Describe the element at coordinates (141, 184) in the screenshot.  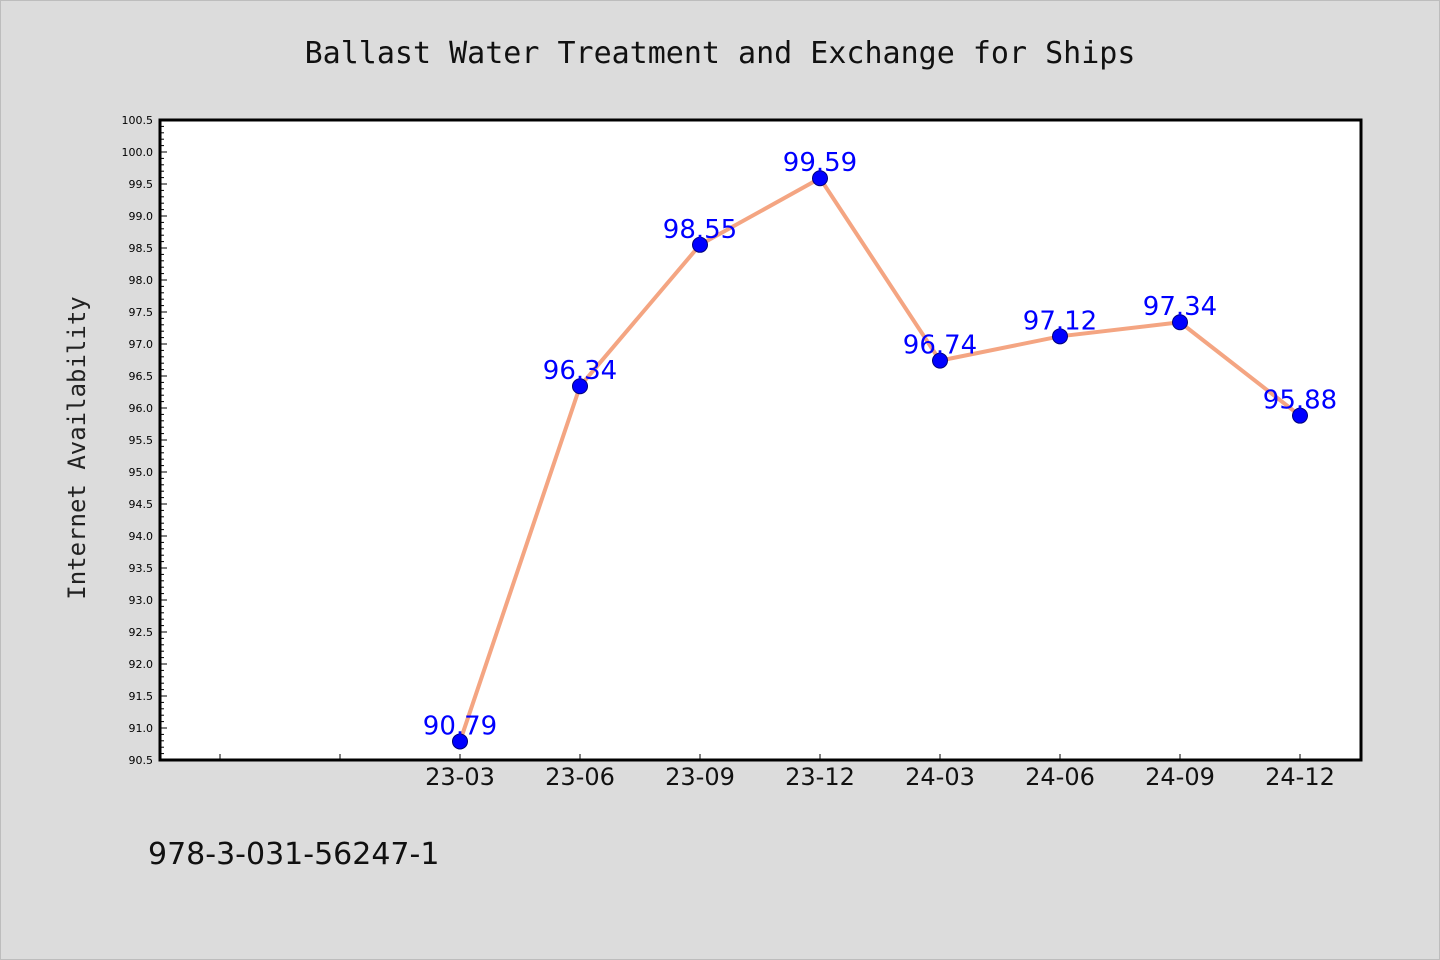
I see `y-tick-label: 99.5` at that location.